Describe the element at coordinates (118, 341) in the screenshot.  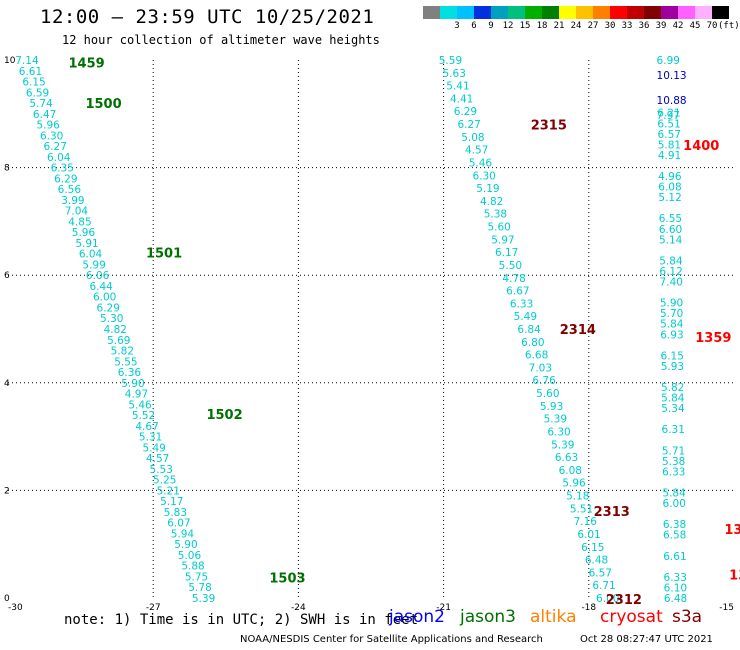
I see `wave-height-label: 5.69` at that location.